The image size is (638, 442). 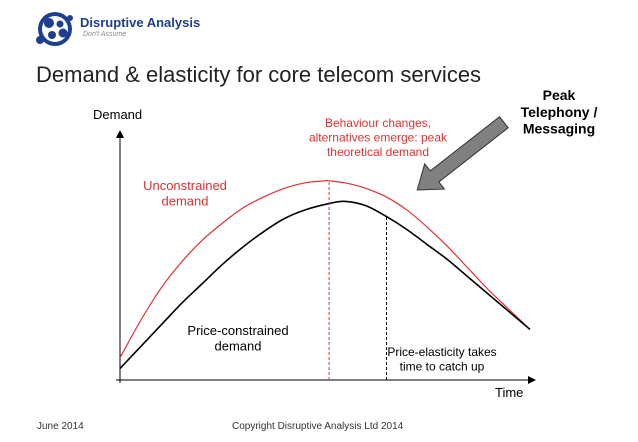 I want to click on behaviour-changes-label-line-3: theoretical demand, so click(x=378, y=152).